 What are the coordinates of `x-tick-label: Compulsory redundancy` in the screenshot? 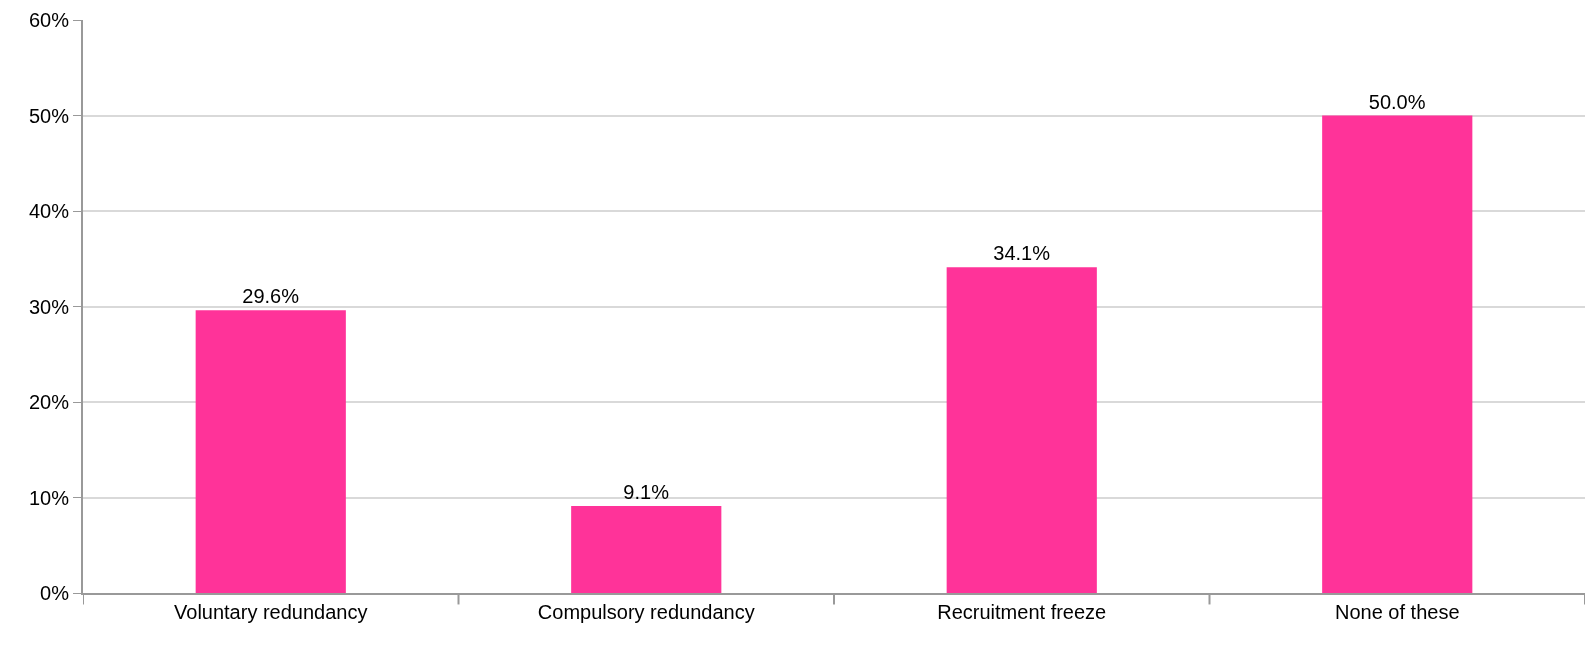 It's located at (646, 612).